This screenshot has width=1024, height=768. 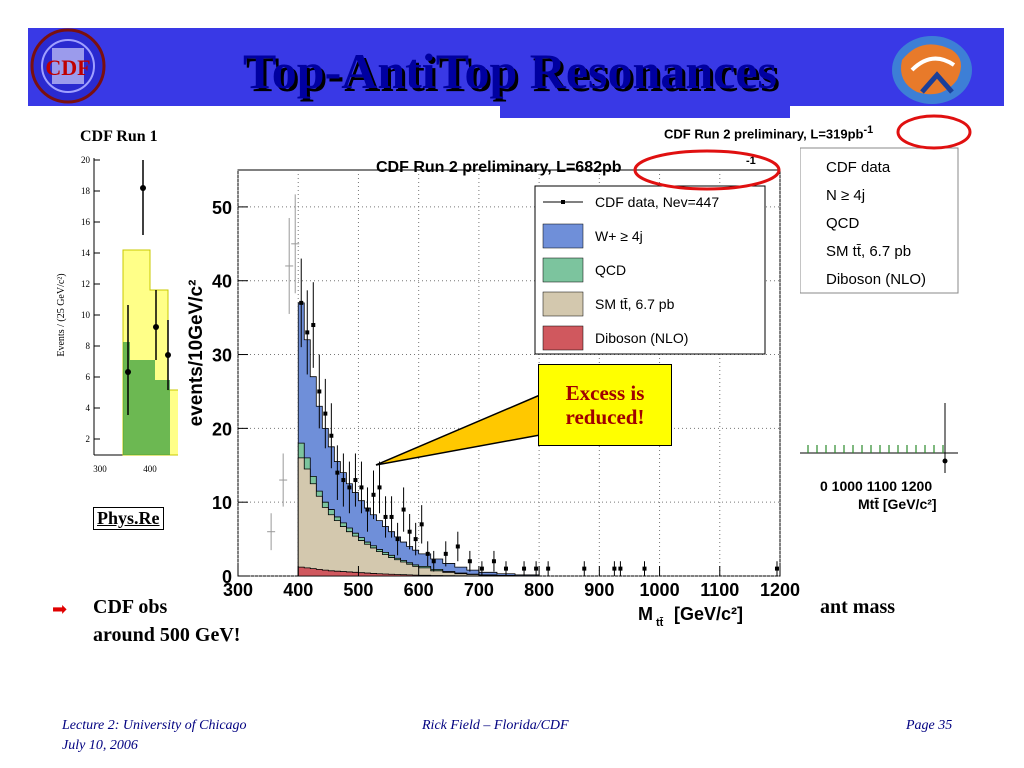 I want to click on footer-lecture: Lecture 2: University of Chicago, so click(x=154, y=725).